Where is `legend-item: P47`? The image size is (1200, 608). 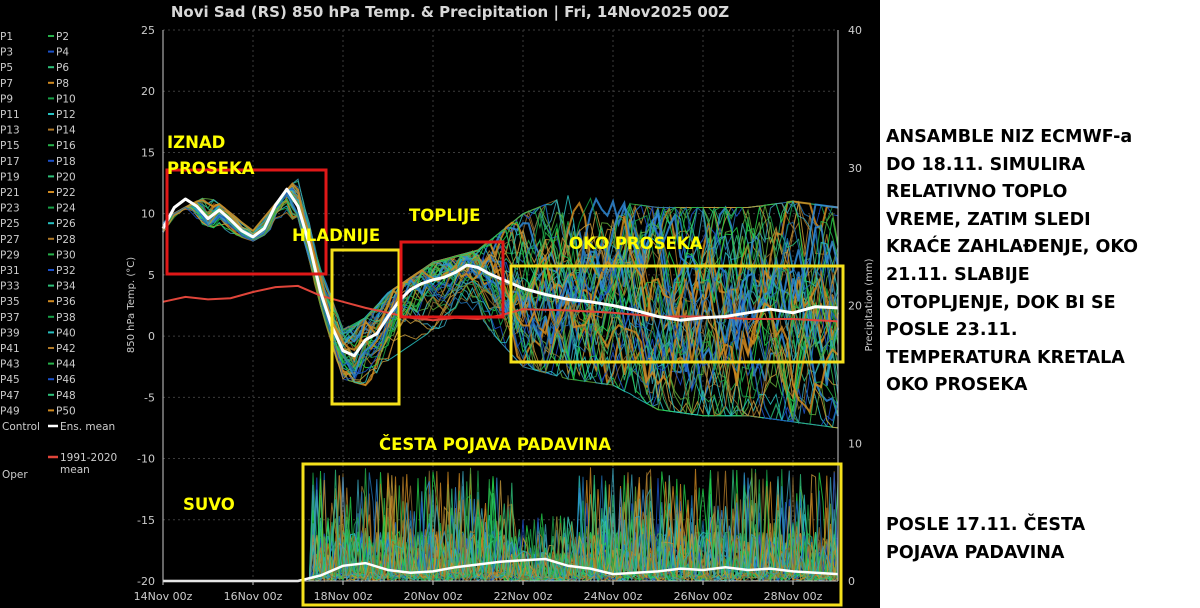
legend-item: P47 is located at coordinates (10, 396).